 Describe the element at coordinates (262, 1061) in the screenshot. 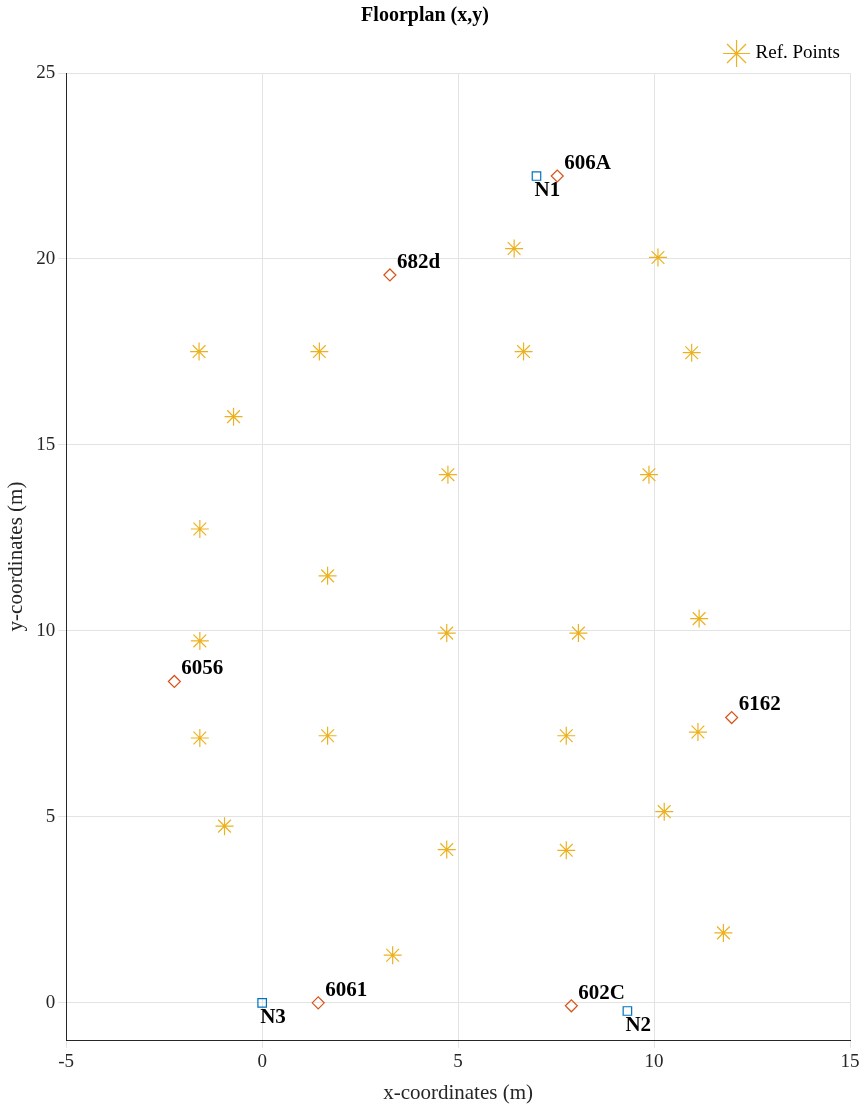

I see `x-tick-label: 0` at that location.